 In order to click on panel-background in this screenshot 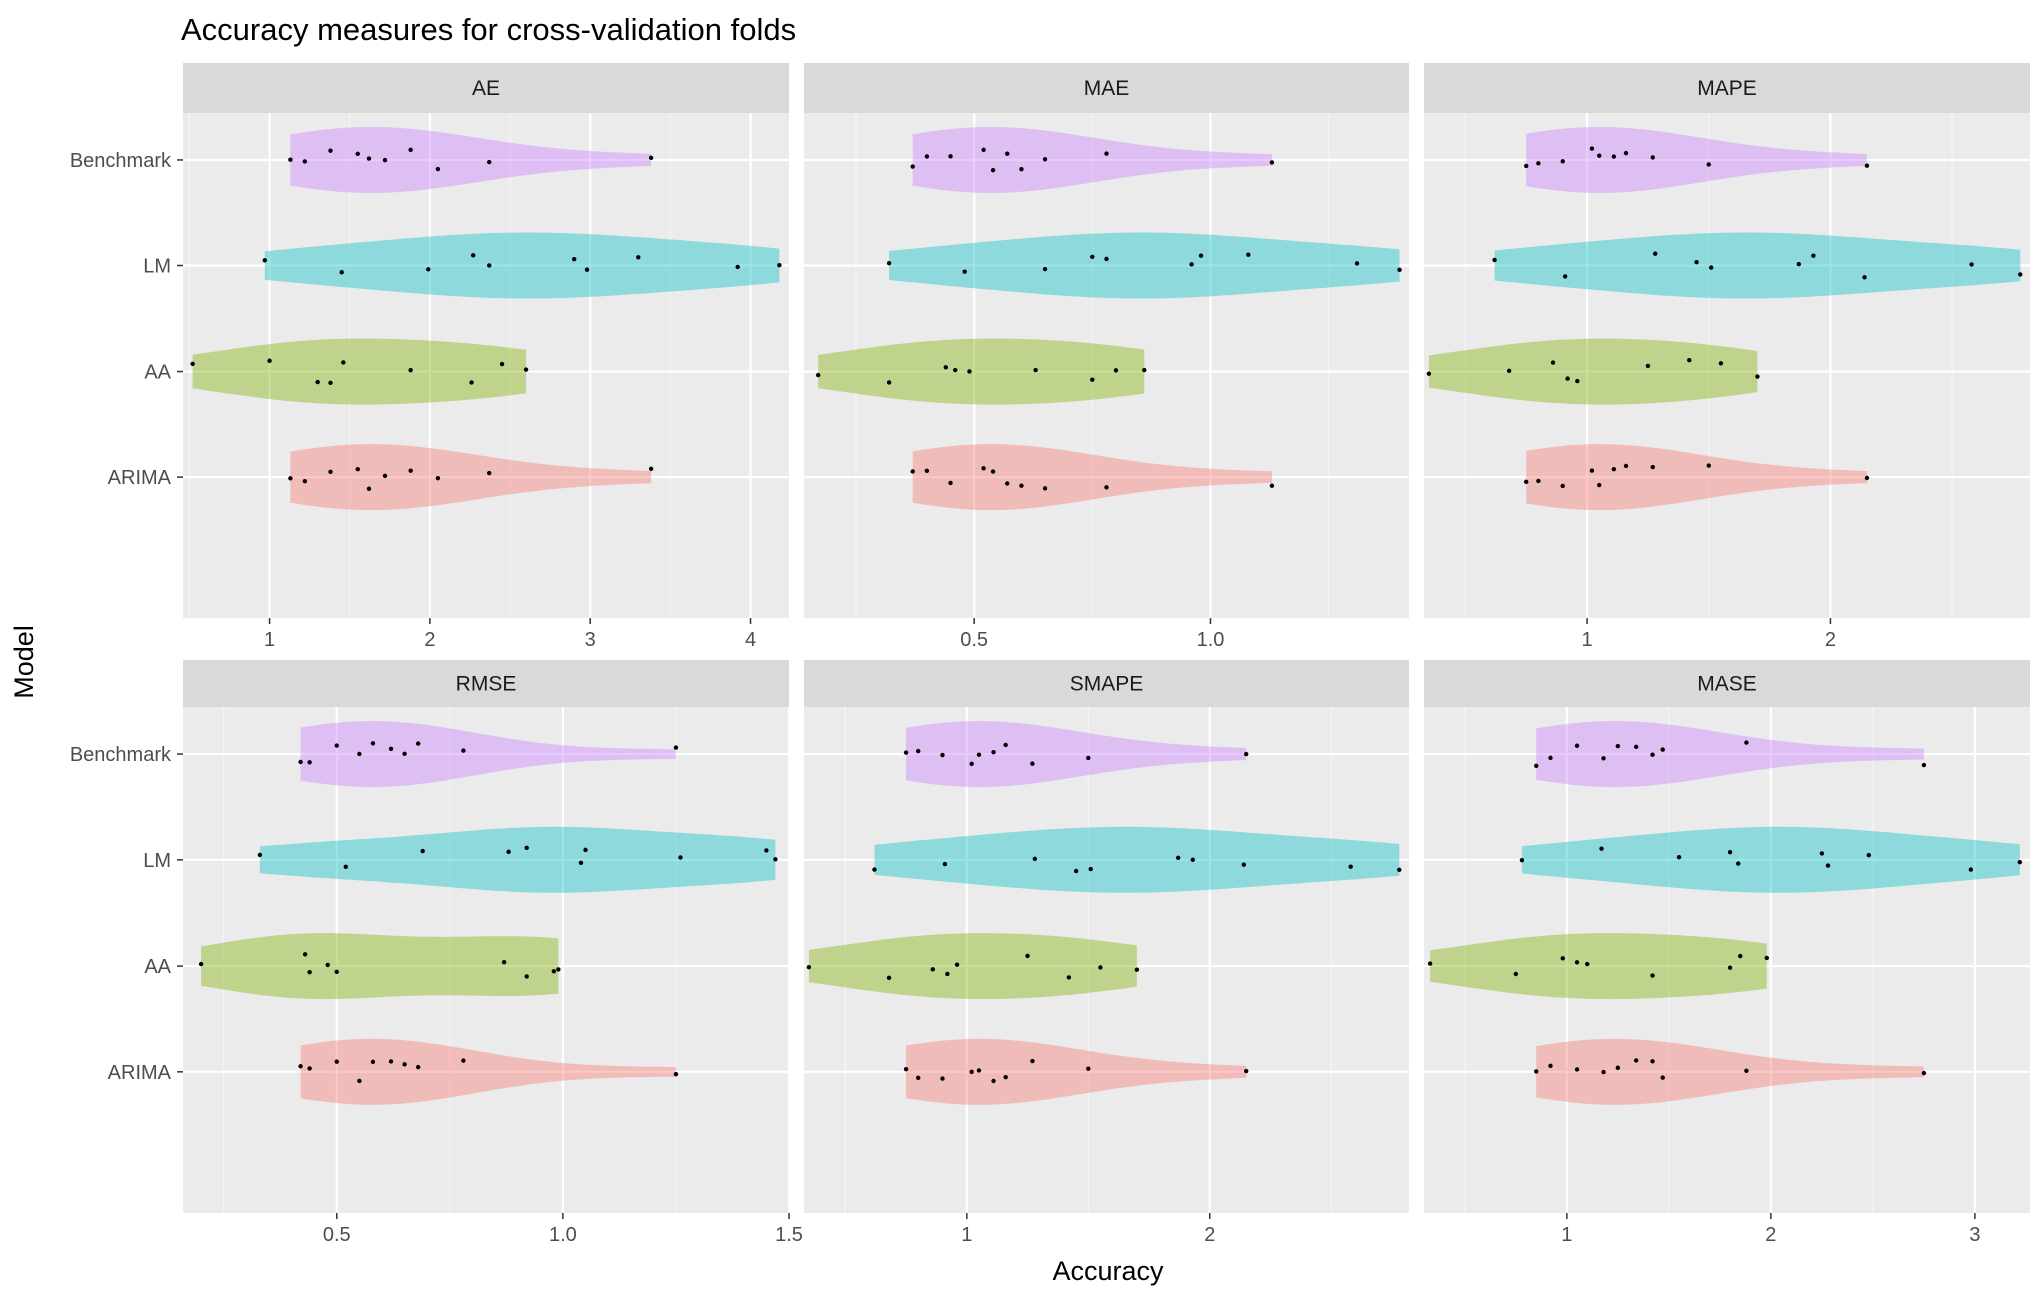, I will do `click(486, 365)`.